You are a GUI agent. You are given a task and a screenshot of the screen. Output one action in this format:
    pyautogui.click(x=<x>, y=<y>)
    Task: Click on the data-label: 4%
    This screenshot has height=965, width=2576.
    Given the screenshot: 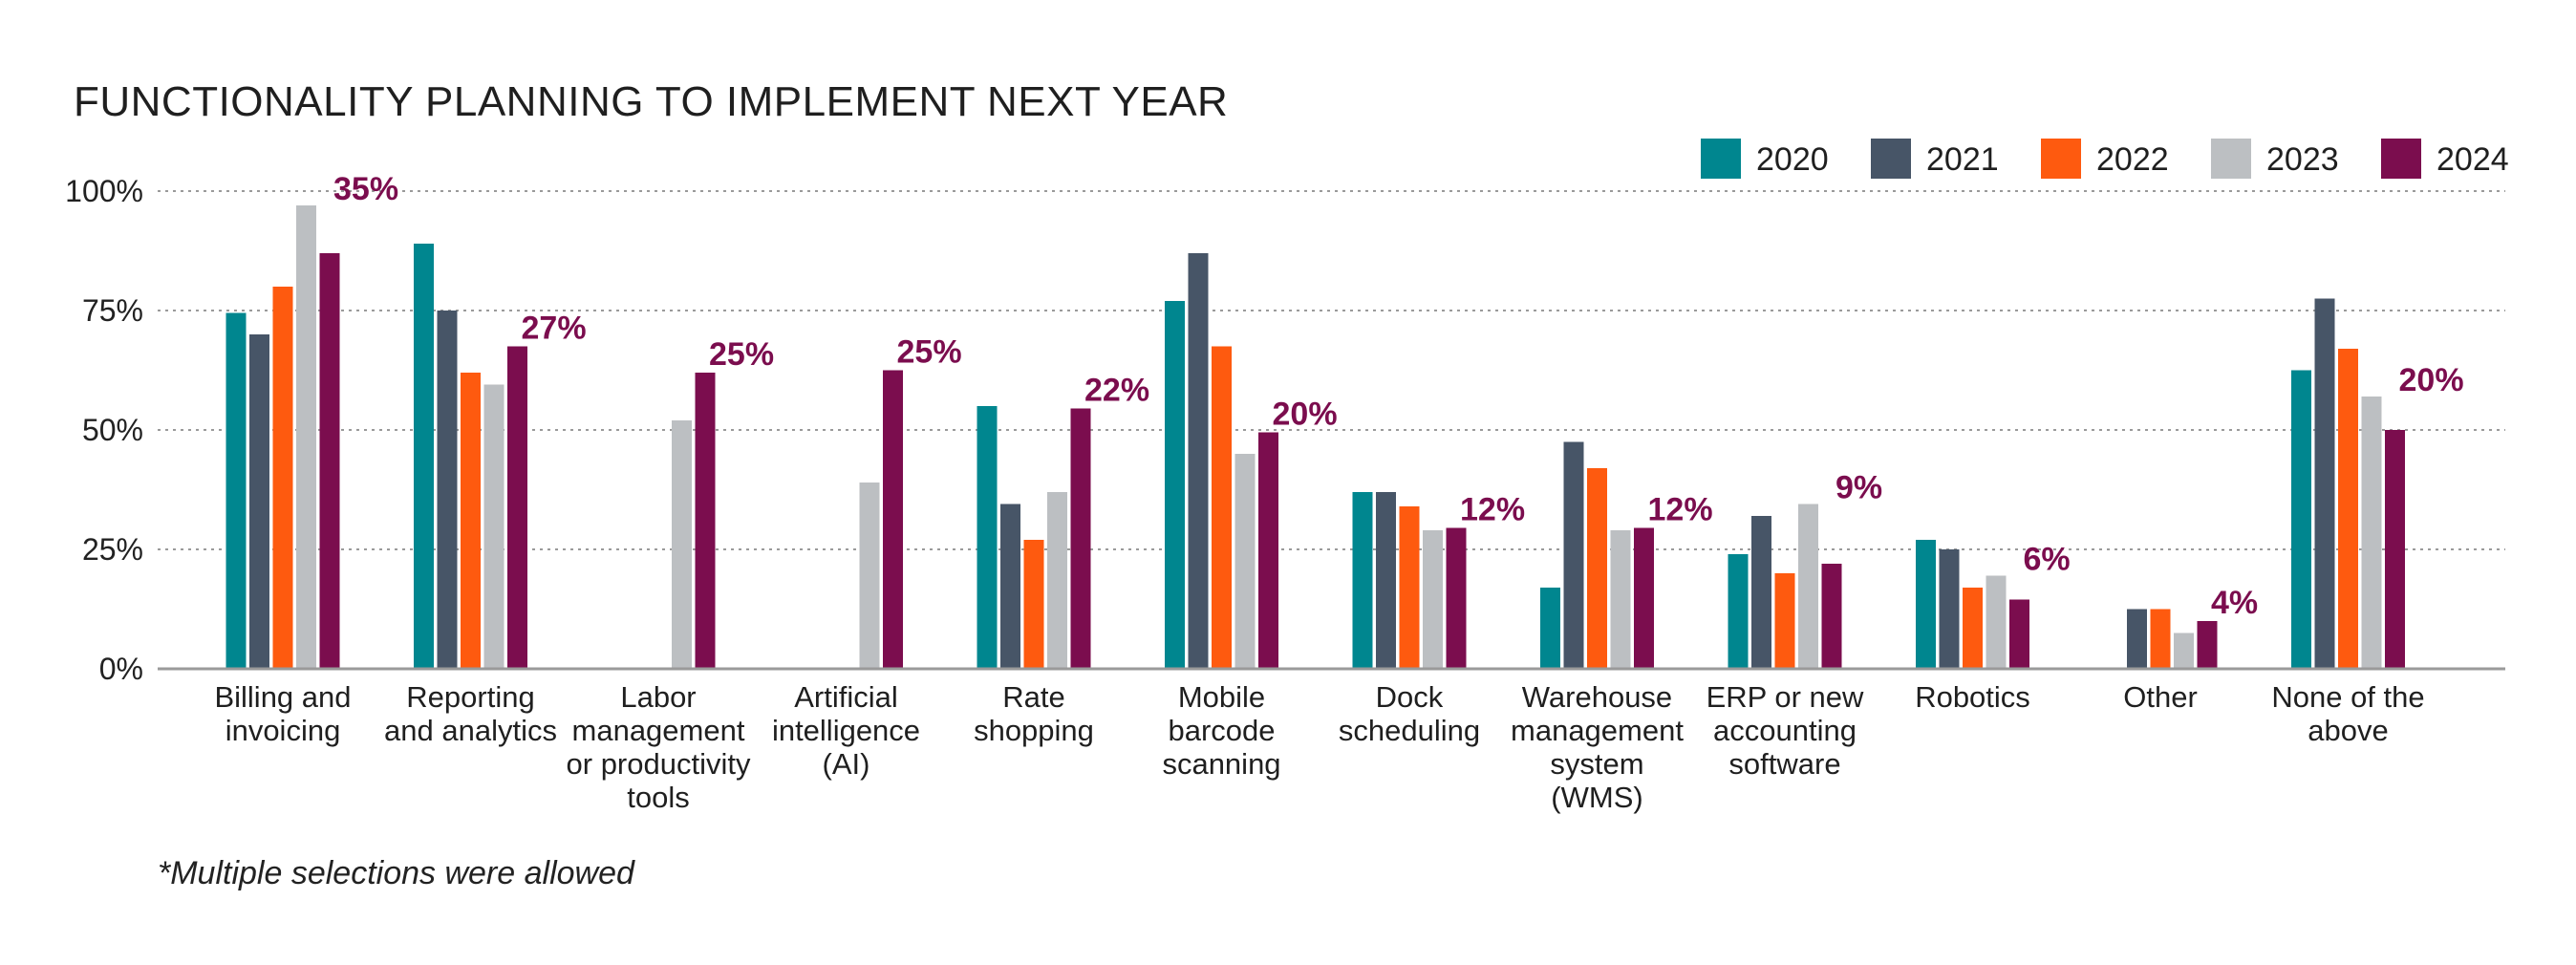 What is the action you would take?
    pyautogui.click(x=2234, y=603)
    